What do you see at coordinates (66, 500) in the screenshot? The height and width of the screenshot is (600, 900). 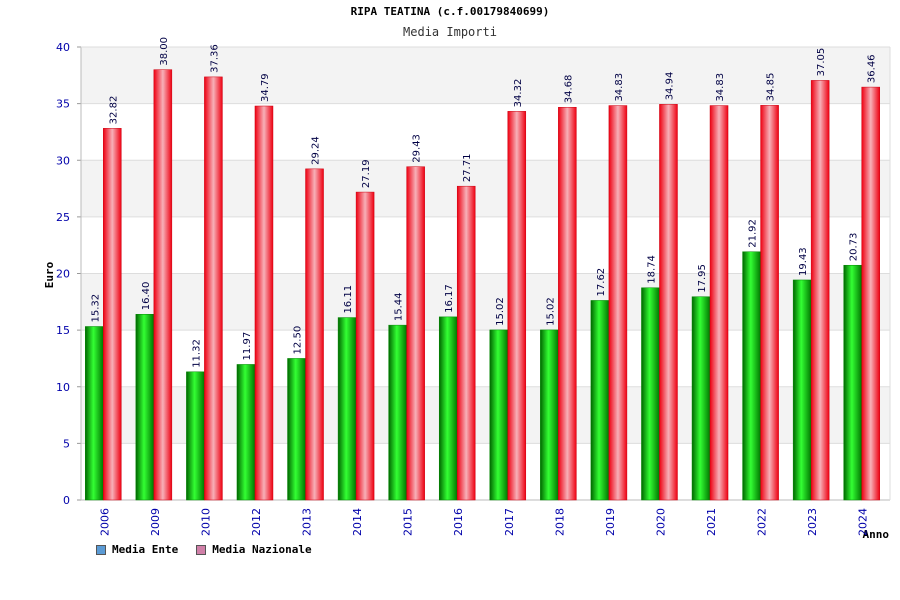 I see `y-tick-label: 0` at bounding box center [66, 500].